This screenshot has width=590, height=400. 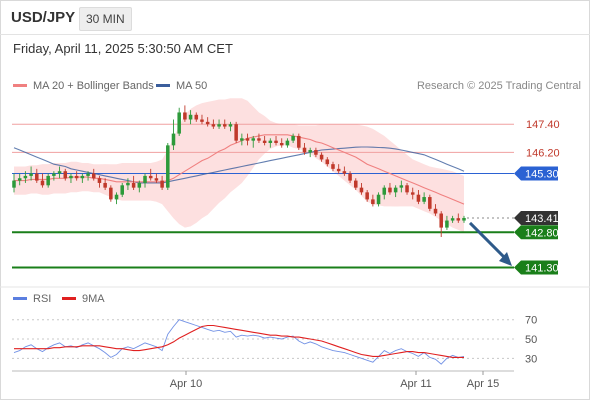 I want to click on rsi-label: RSI, so click(x=42, y=299).